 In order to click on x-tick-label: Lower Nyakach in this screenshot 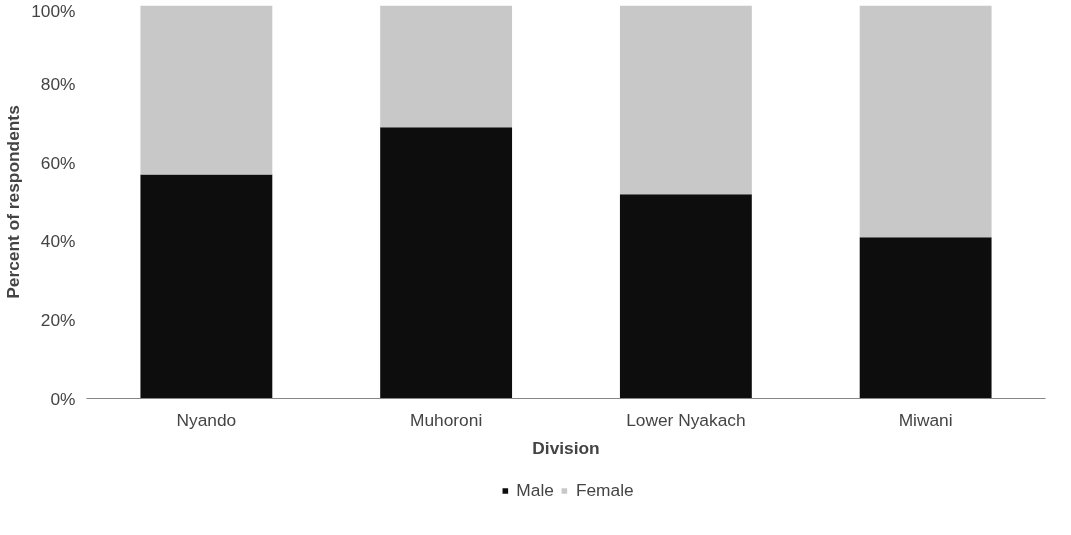, I will do `click(686, 419)`.